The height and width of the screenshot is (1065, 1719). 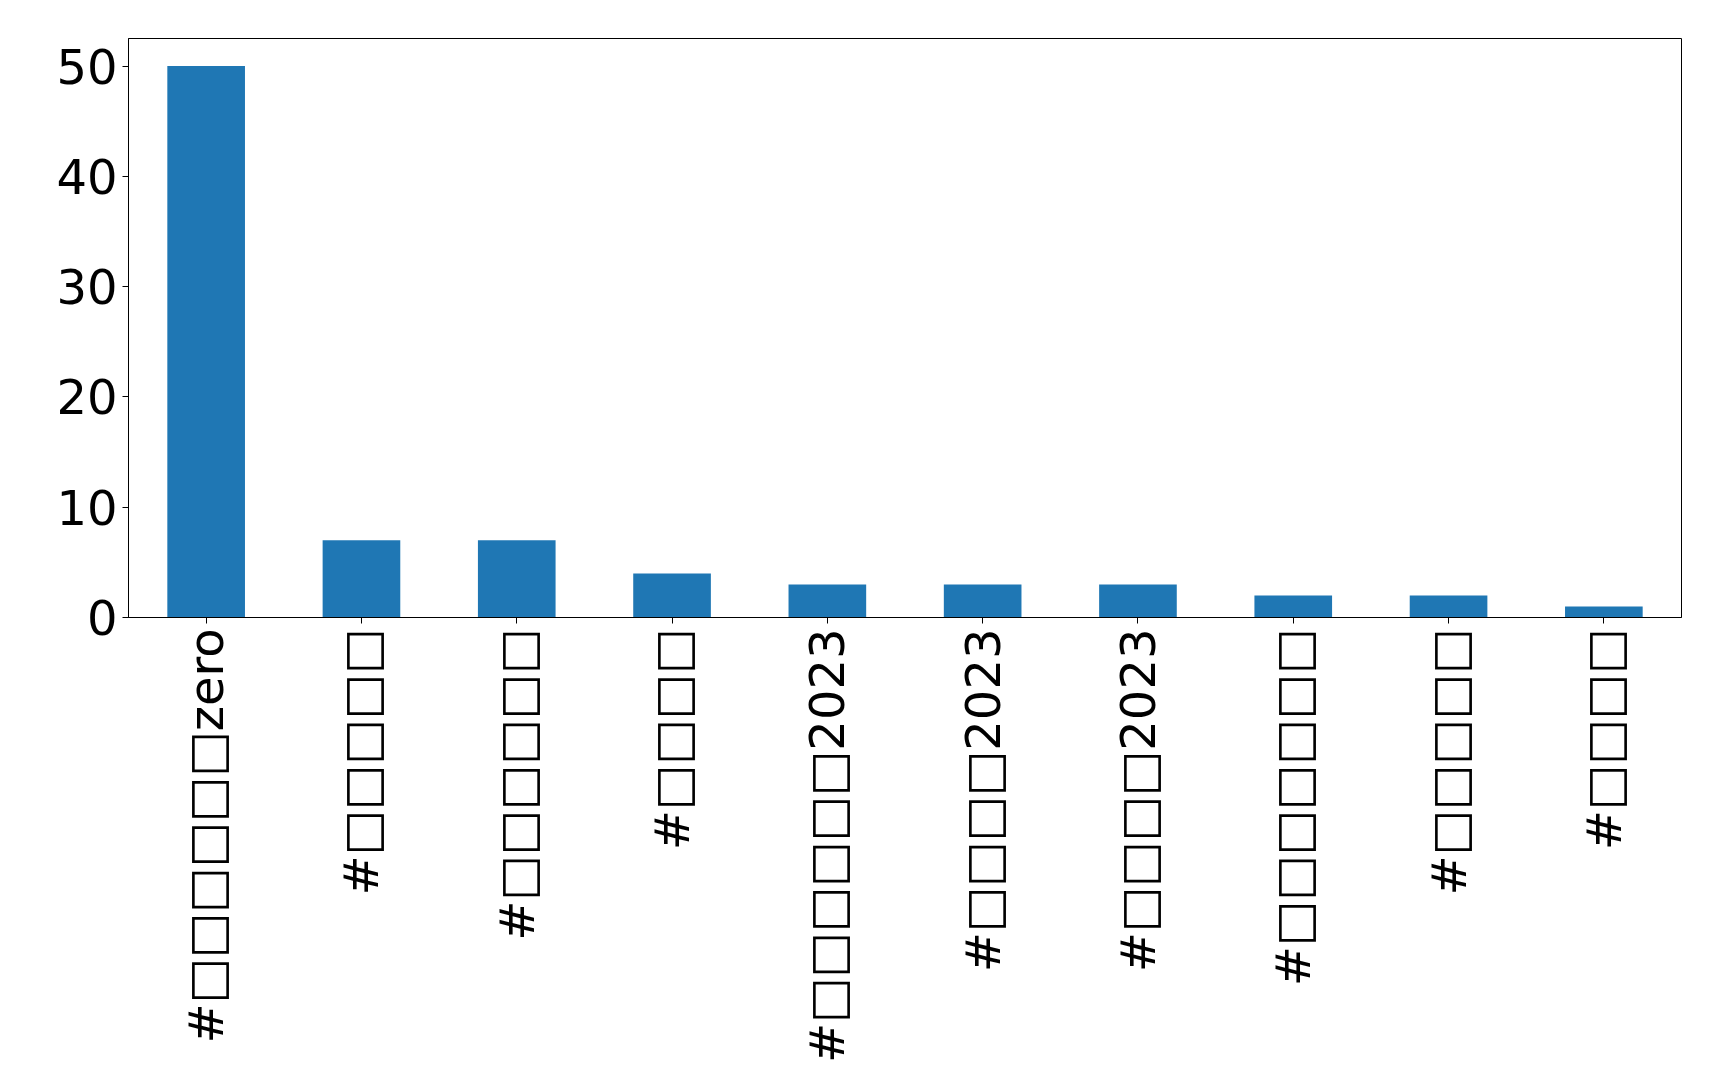 What do you see at coordinates (87, 507) in the screenshot?
I see `y-tick-label: 10` at bounding box center [87, 507].